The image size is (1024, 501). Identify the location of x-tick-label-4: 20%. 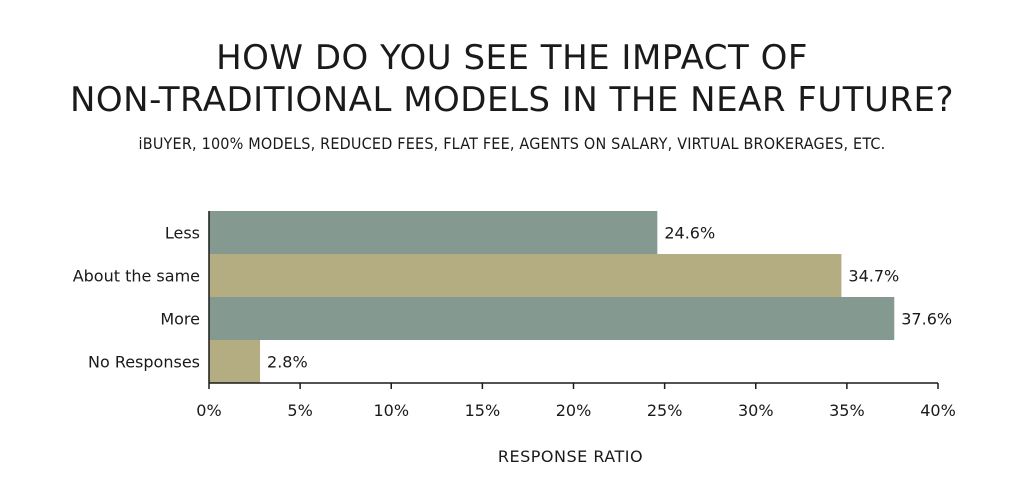
(574, 410).